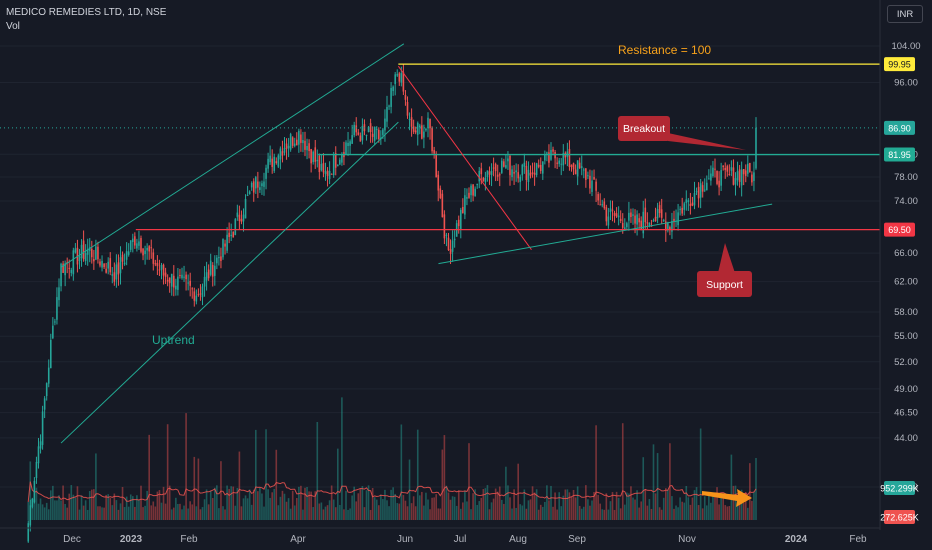 The height and width of the screenshot is (550, 932). I want to click on support-annotation: Support, so click(724, 285).